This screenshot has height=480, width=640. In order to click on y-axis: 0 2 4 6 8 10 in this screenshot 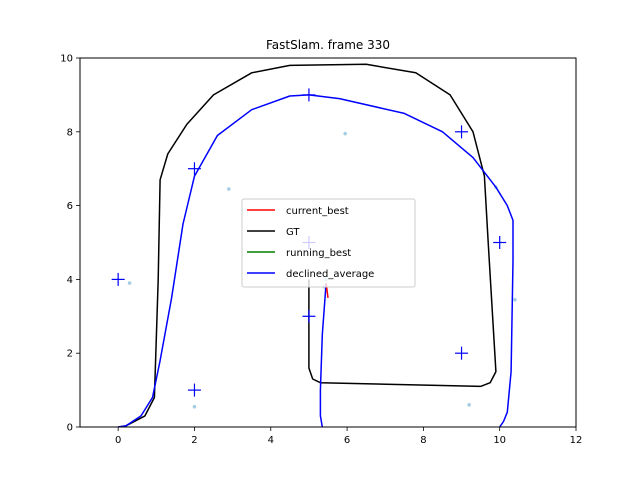, I will do `click(70, 244)`.